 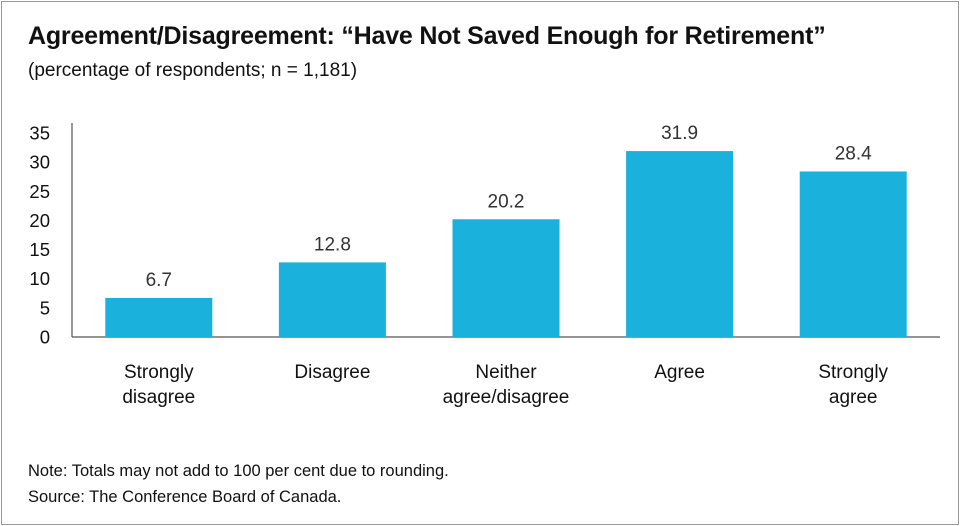 What do you see at coordinates (332, 244) in the screenshot?
I see `bar-value-label: 12.8` at bounding box center [332, 244].